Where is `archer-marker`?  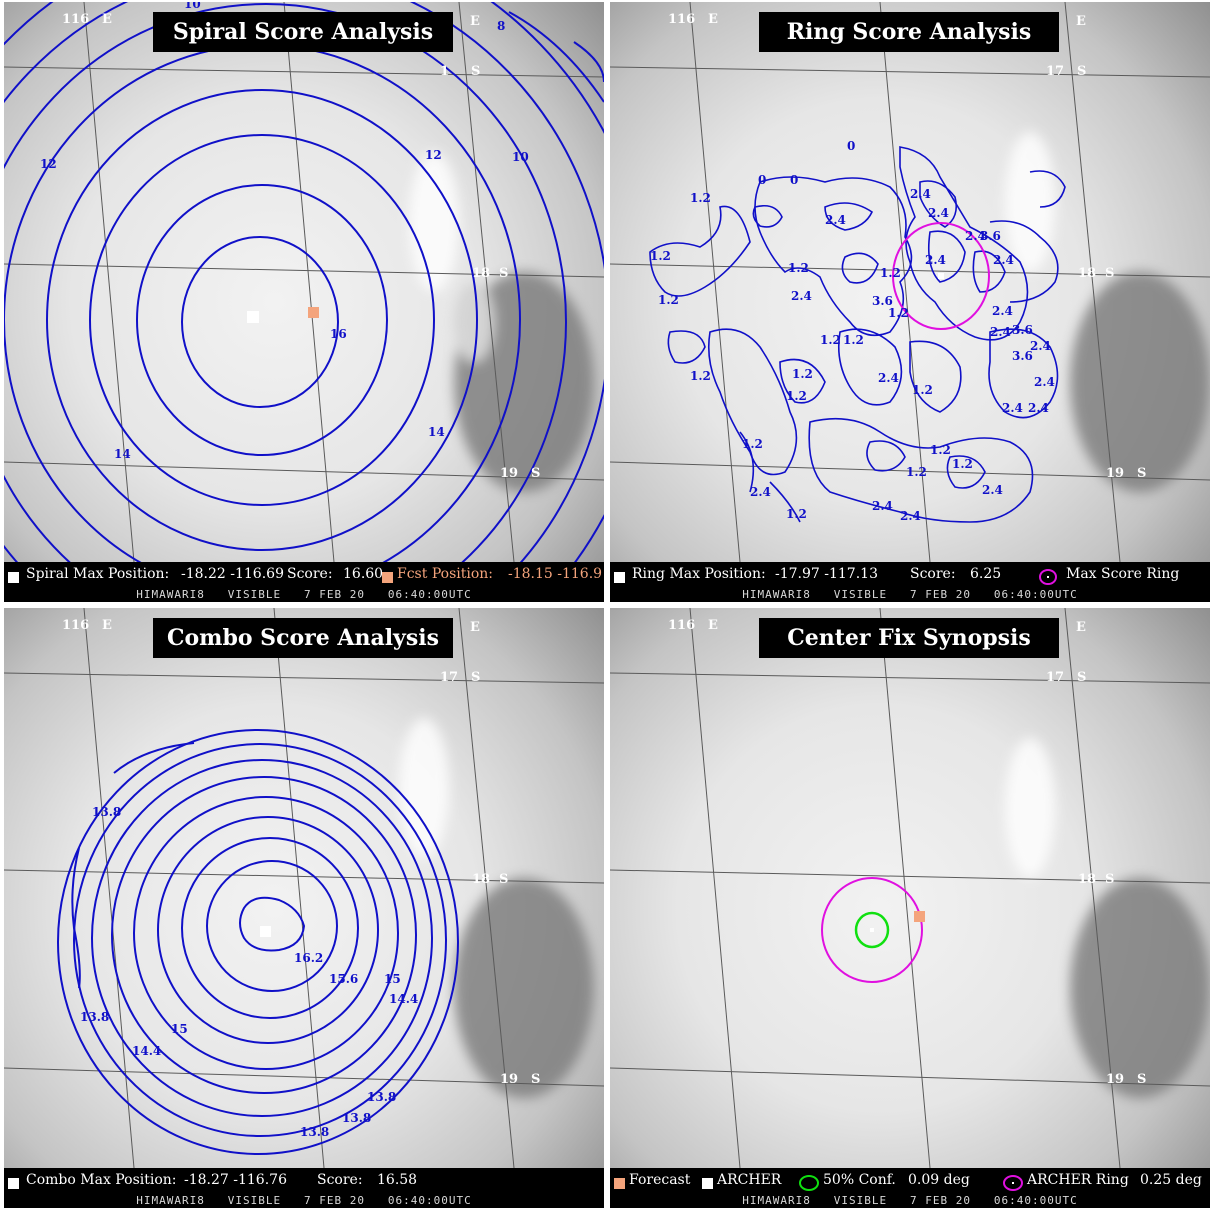
archer-marker is located at coordinates (872, 930).